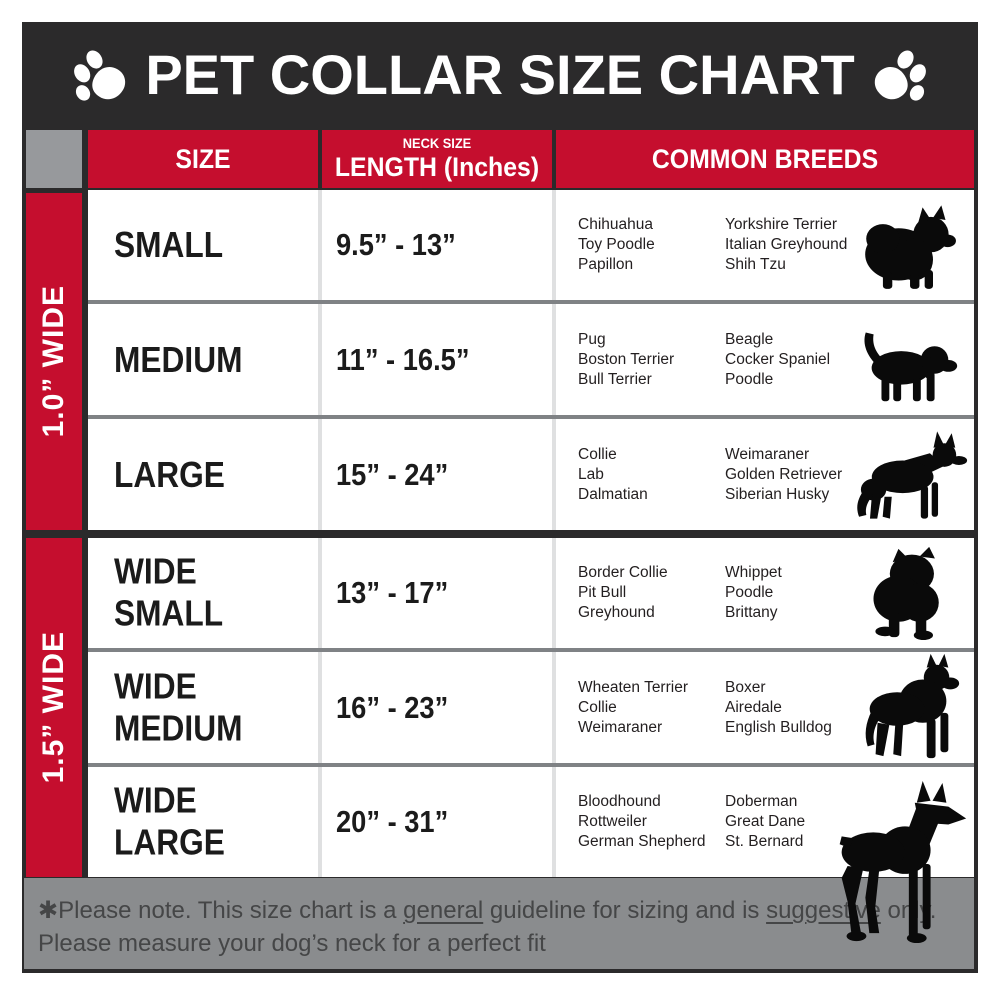 The width and height of the screenshot is (1000, 1000). I want to click on size-label: MEDIUM, so click(178, 359).